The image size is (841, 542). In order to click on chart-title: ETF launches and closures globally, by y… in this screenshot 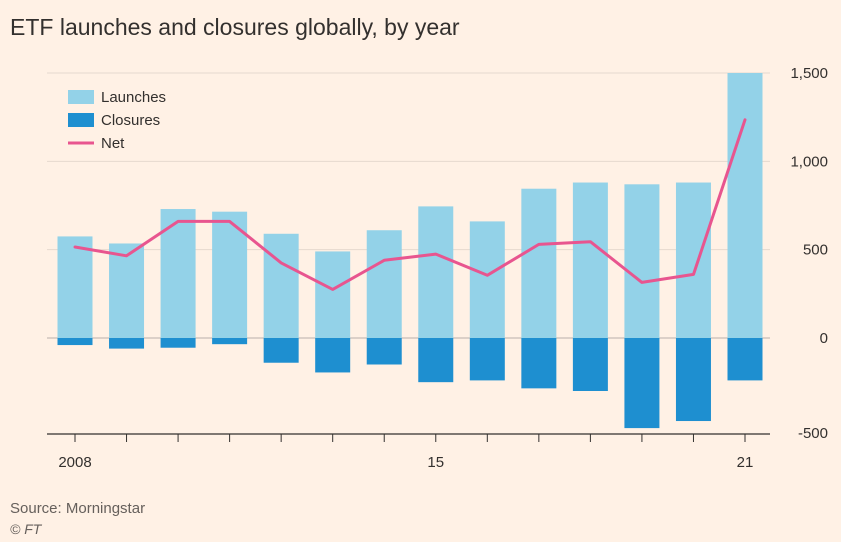, I will do `click(235, 27)`.